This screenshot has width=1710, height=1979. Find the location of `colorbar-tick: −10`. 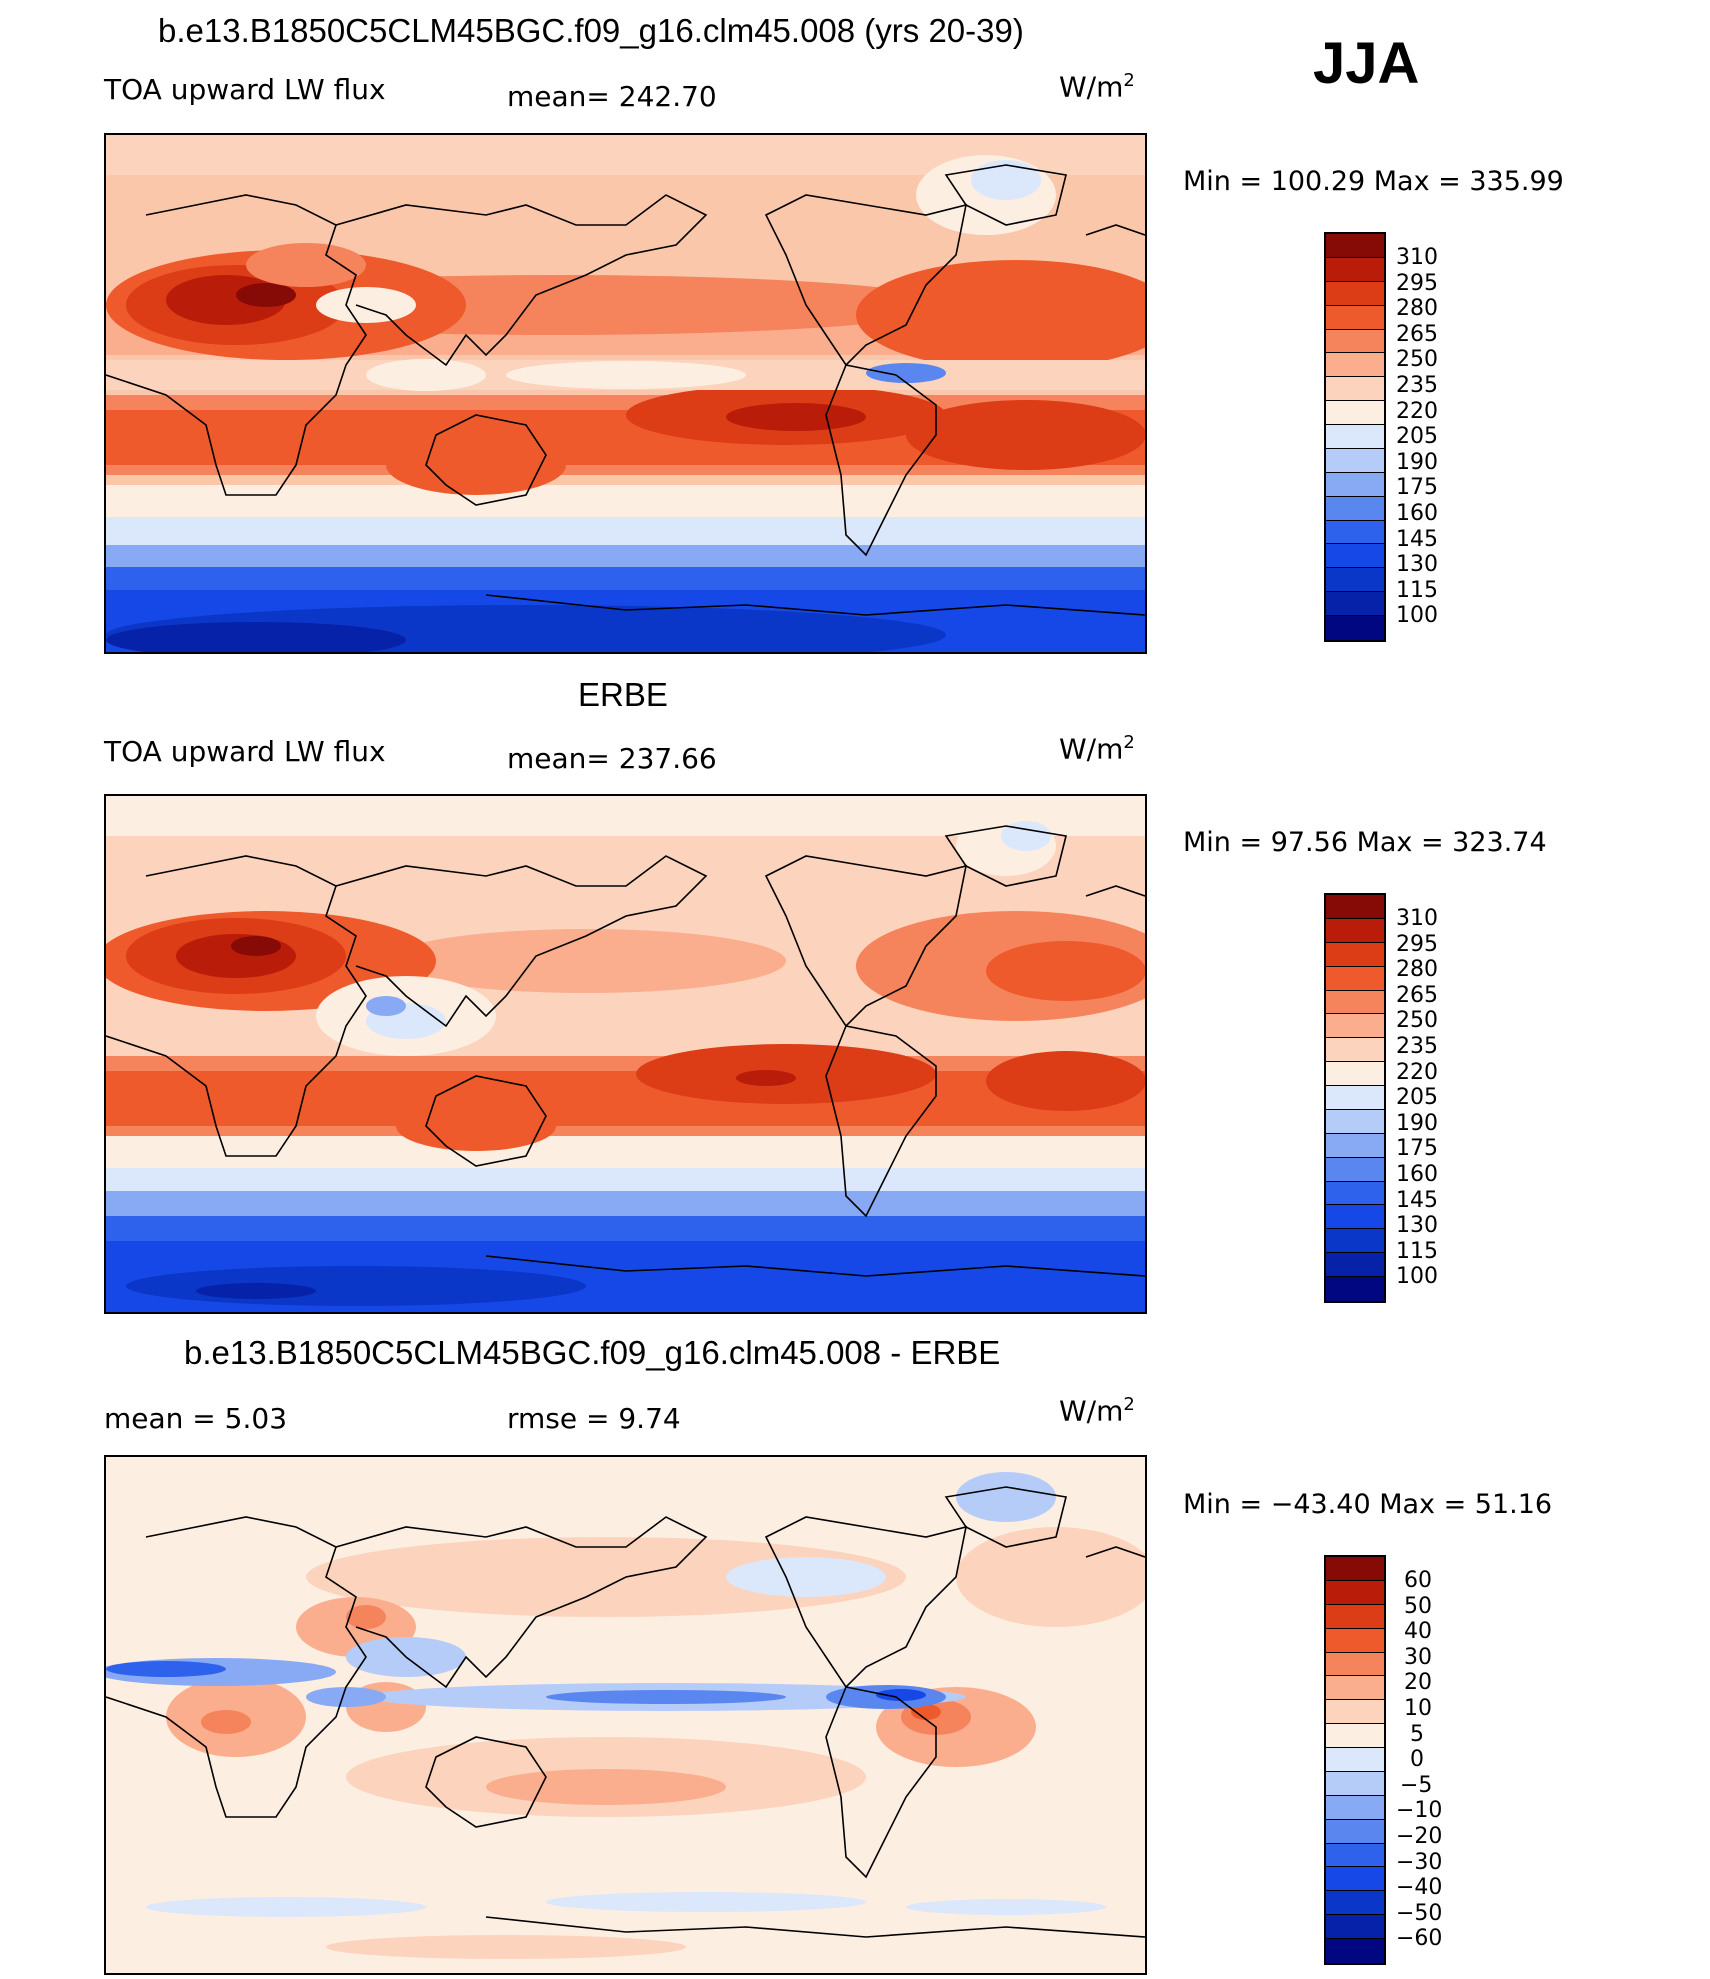

colorbar-tick: −10 is located at coordinates (1419, 1811).